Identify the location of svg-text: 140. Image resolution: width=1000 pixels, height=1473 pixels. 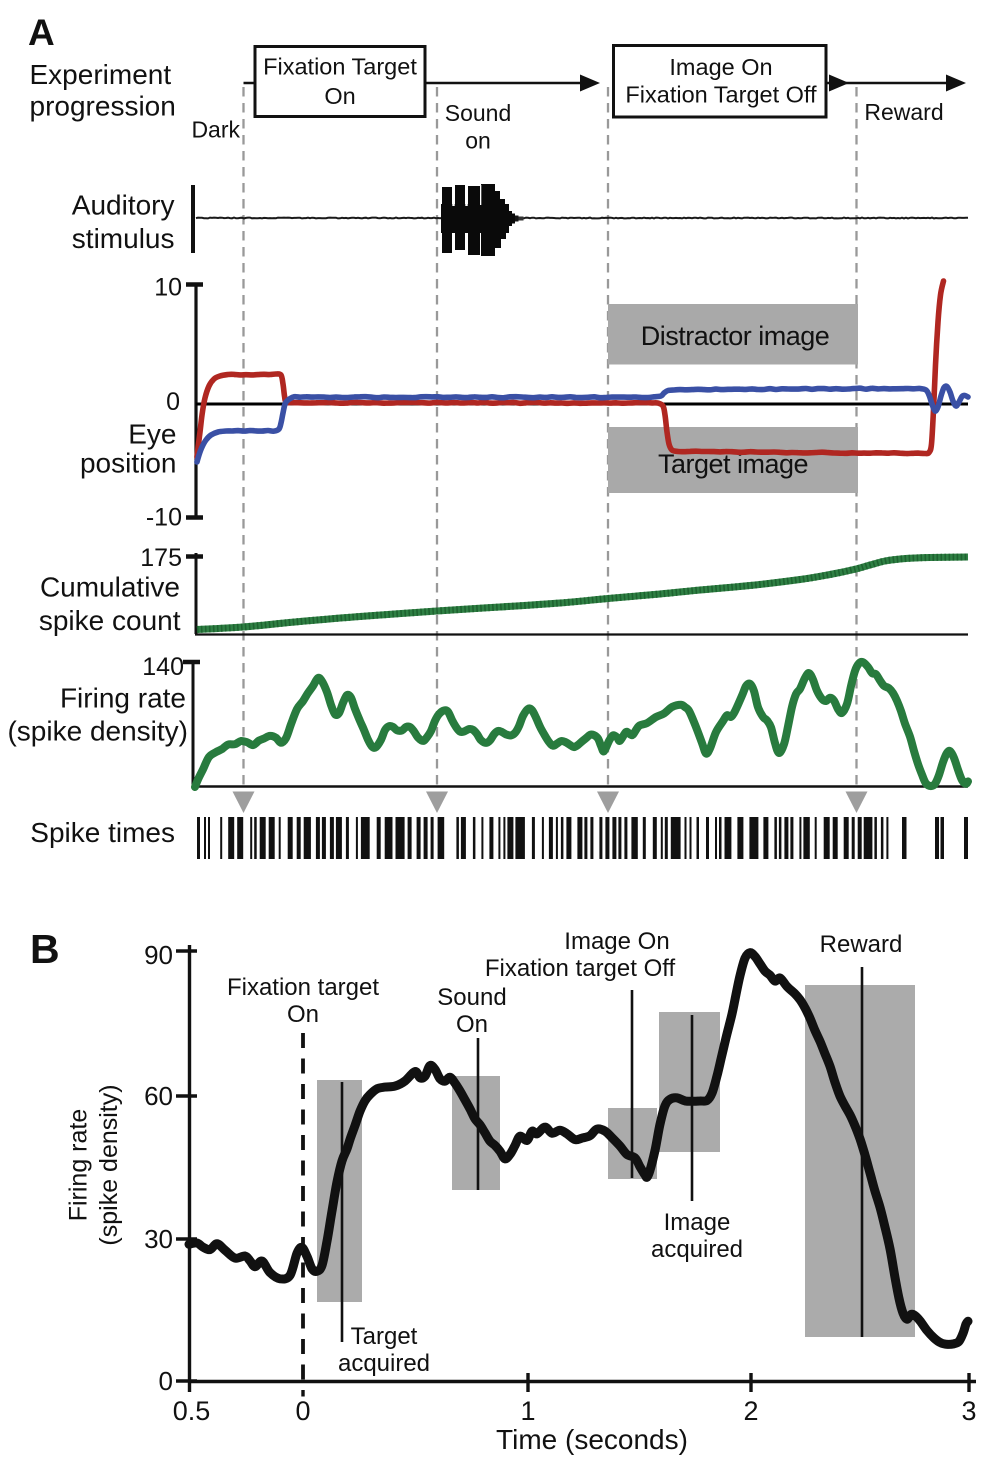
(163, 667).